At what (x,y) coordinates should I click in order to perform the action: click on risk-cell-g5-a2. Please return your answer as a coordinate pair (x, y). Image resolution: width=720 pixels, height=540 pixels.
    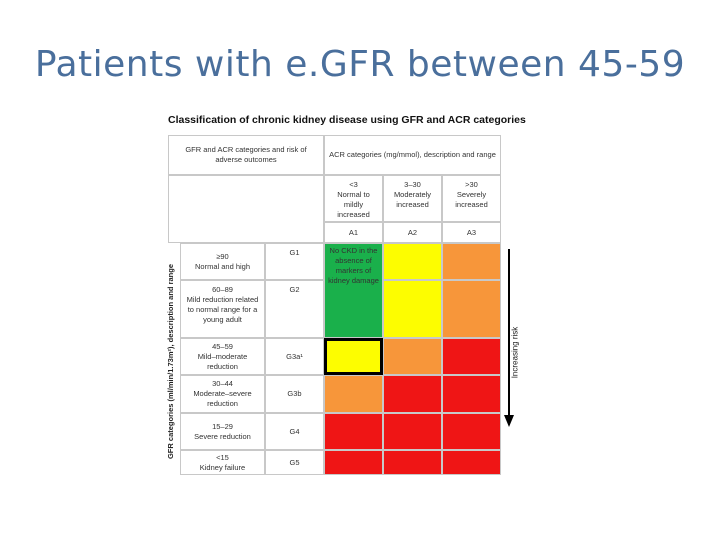
    Looking at the image, I should click on (412, 462).